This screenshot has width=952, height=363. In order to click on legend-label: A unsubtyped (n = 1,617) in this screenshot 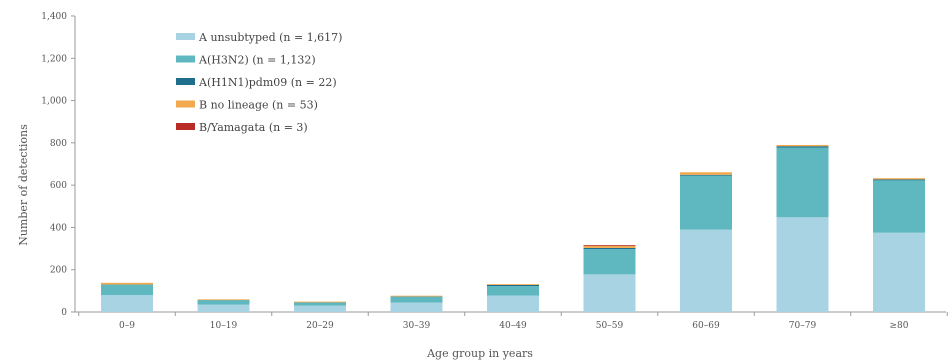, I will do `click(270, 37)`.